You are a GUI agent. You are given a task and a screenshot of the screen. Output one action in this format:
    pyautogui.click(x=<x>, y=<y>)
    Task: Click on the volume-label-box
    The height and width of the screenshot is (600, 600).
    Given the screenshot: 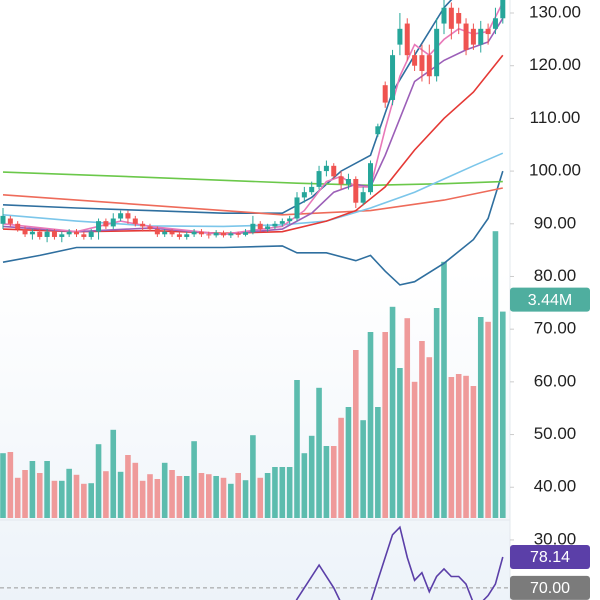 What is the action you would take?
    pyautogui.click(x=550, y=299)
    